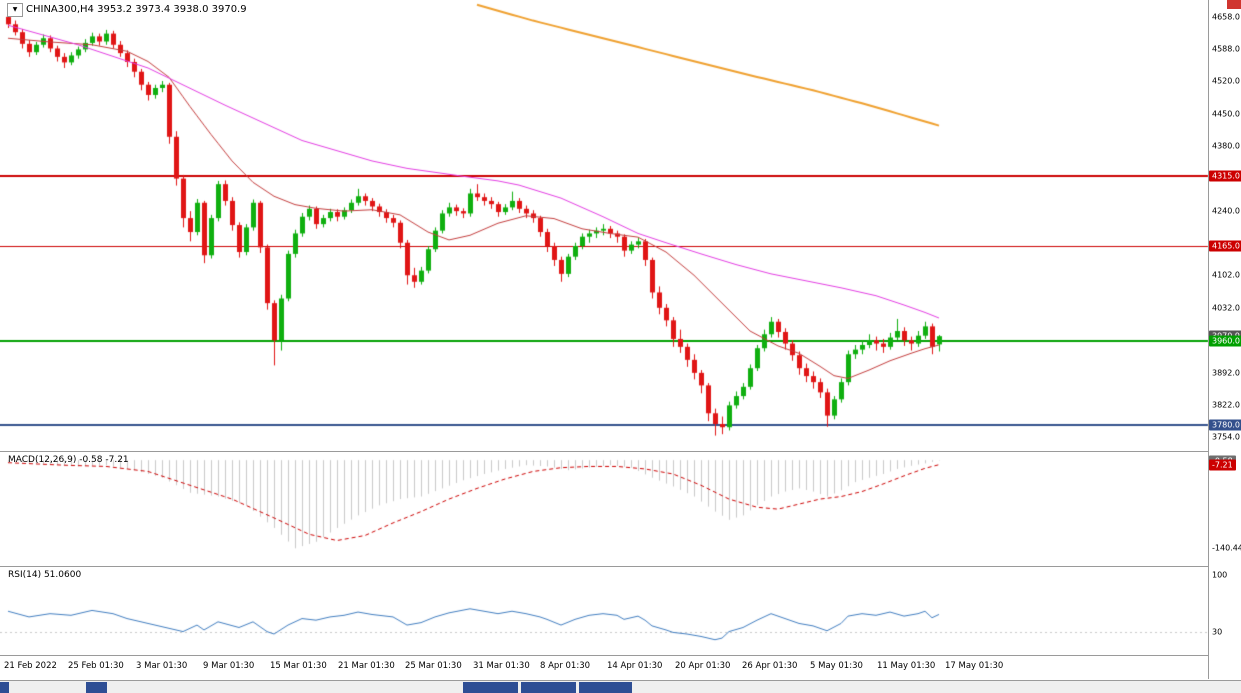 The width and height of the screenshot is (1241, 693). I want to click on price-tag: 3960.0, so click(1225, 341).